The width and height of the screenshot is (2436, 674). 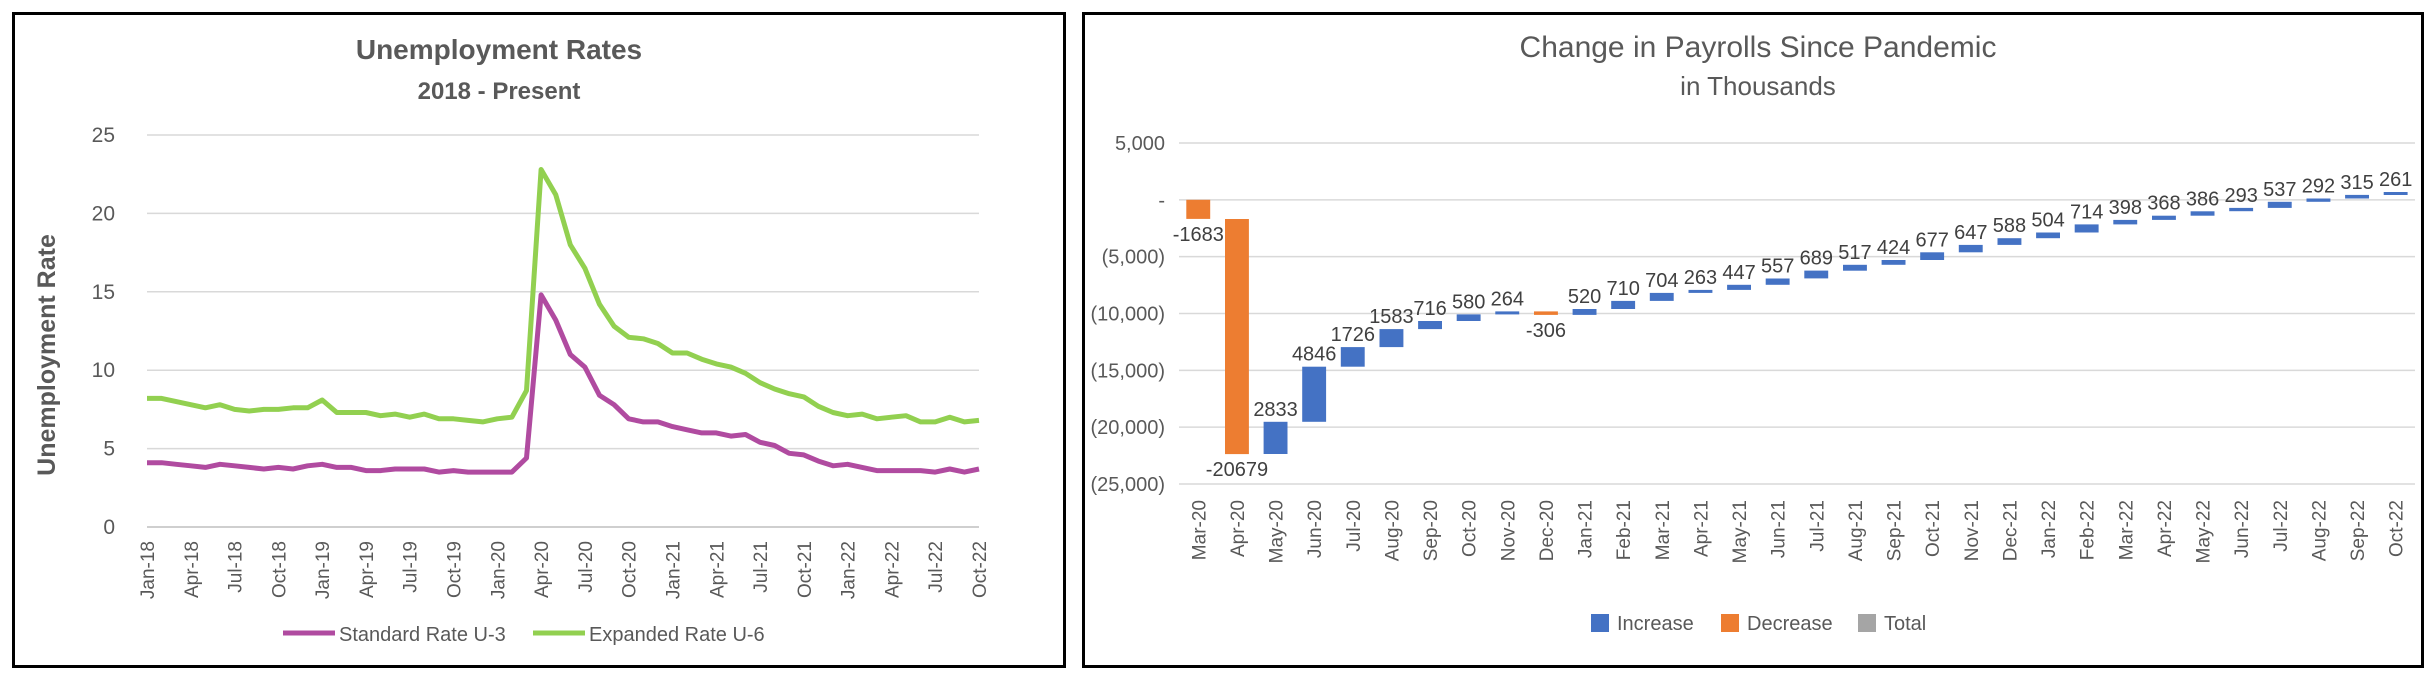 What do you see at coordinates (1584, 297) in the screenshot?
I see `data-label: 520` at bounding box center [1584, 297].